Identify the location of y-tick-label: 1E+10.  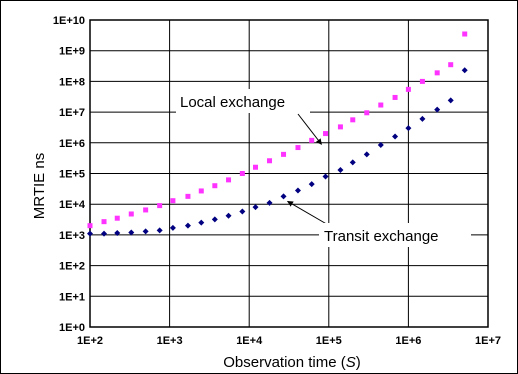
(69, 21).